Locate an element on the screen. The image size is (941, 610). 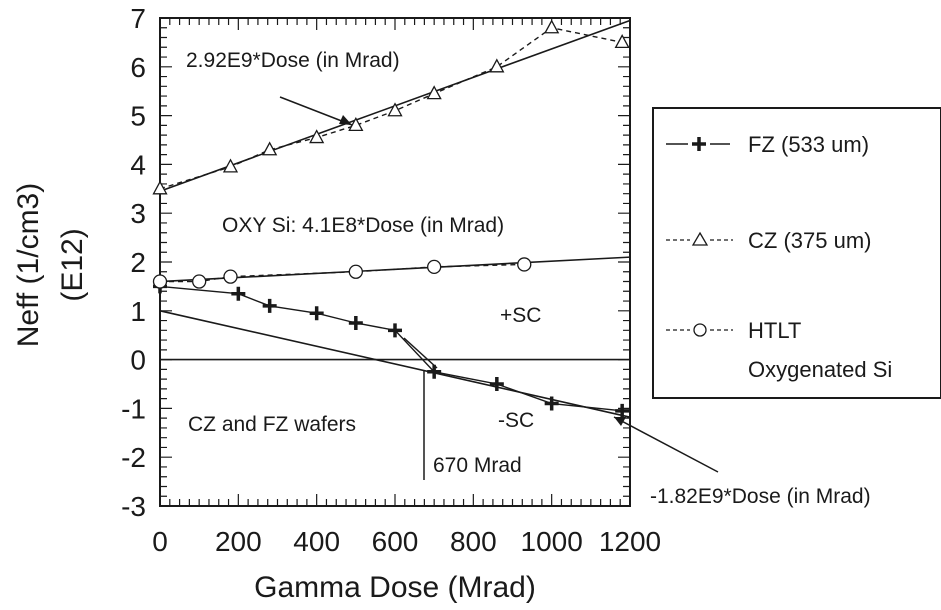
y-tick-labels: -3 -2 -1 0 1 2 3 4 5 6 7 is located at coordinates (133, 262).